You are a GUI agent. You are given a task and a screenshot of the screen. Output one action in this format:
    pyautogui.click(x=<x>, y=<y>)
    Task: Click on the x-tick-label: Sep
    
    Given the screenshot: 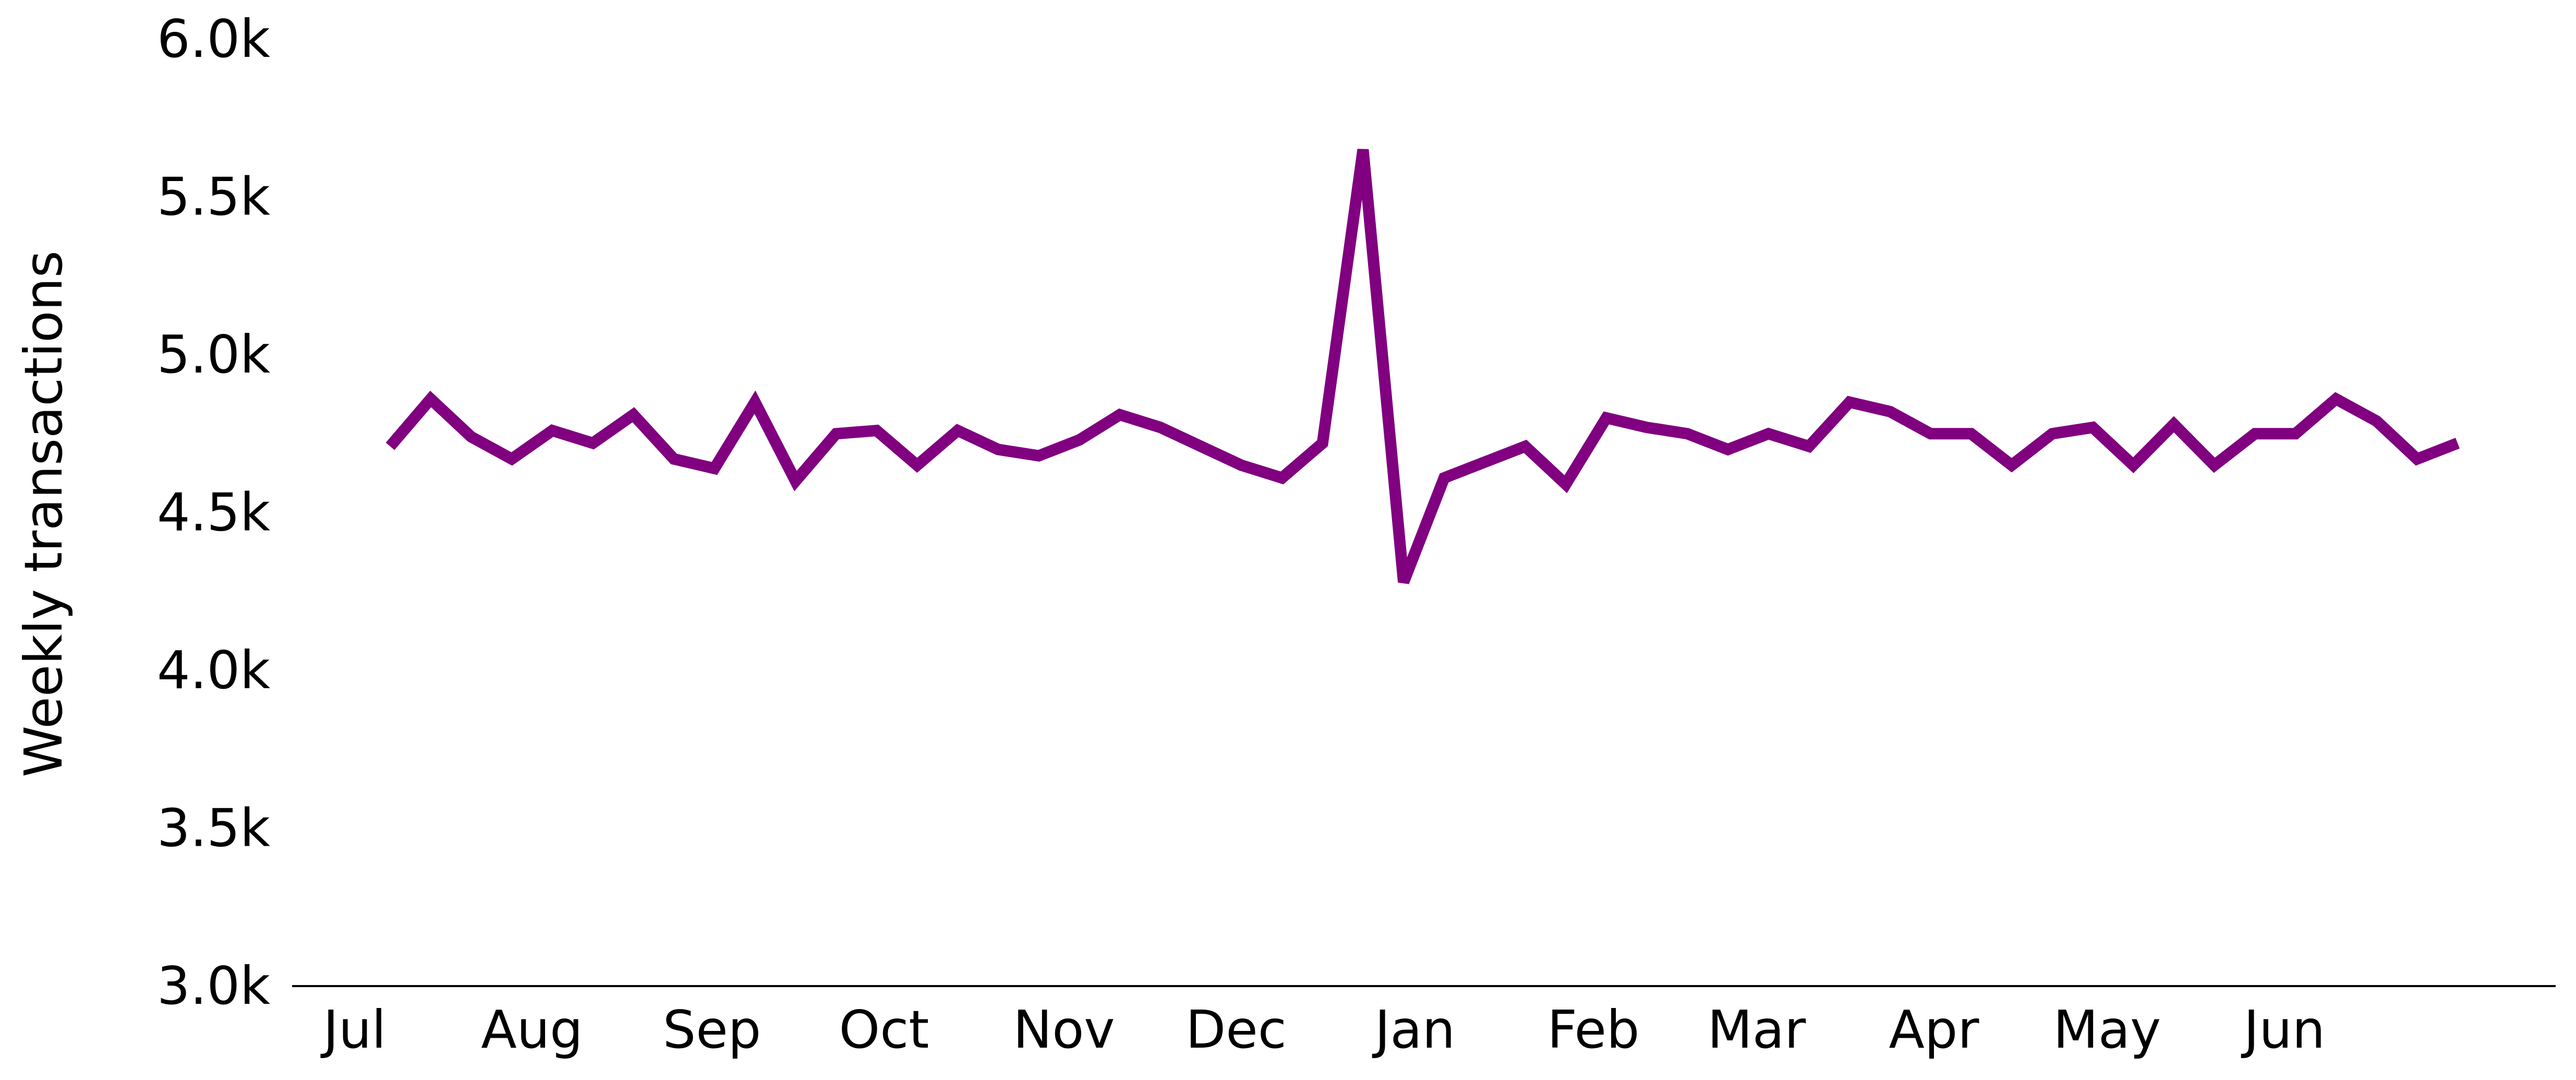 What is the action you would take?
    pyautogui.click(x=712, y=1029)
    